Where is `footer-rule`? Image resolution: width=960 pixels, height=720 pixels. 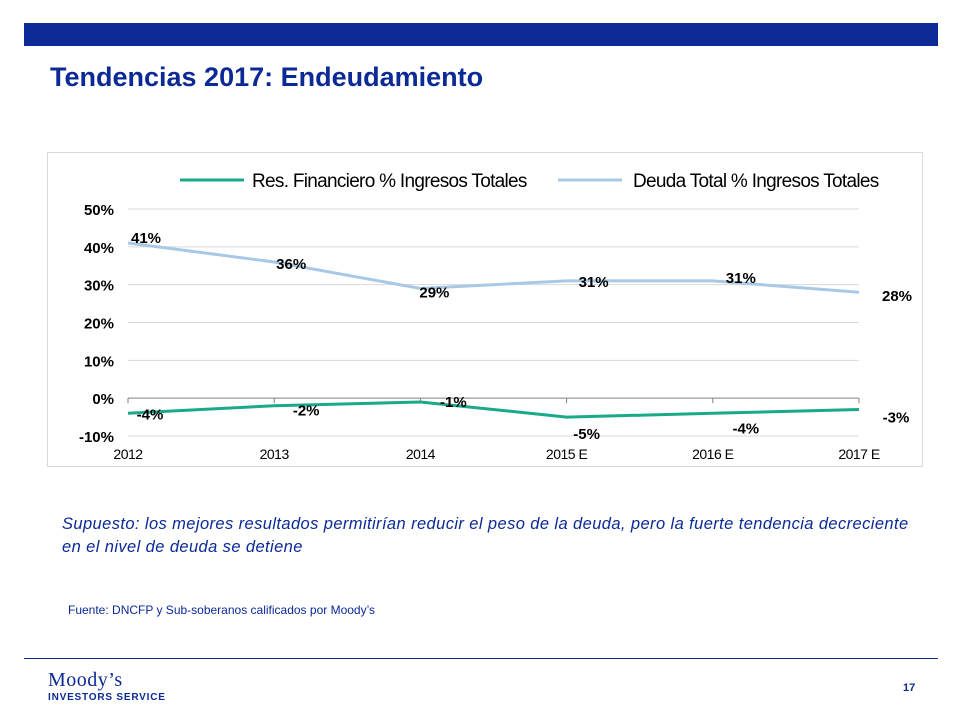 footer-rule is located at coordinates (481, 658).